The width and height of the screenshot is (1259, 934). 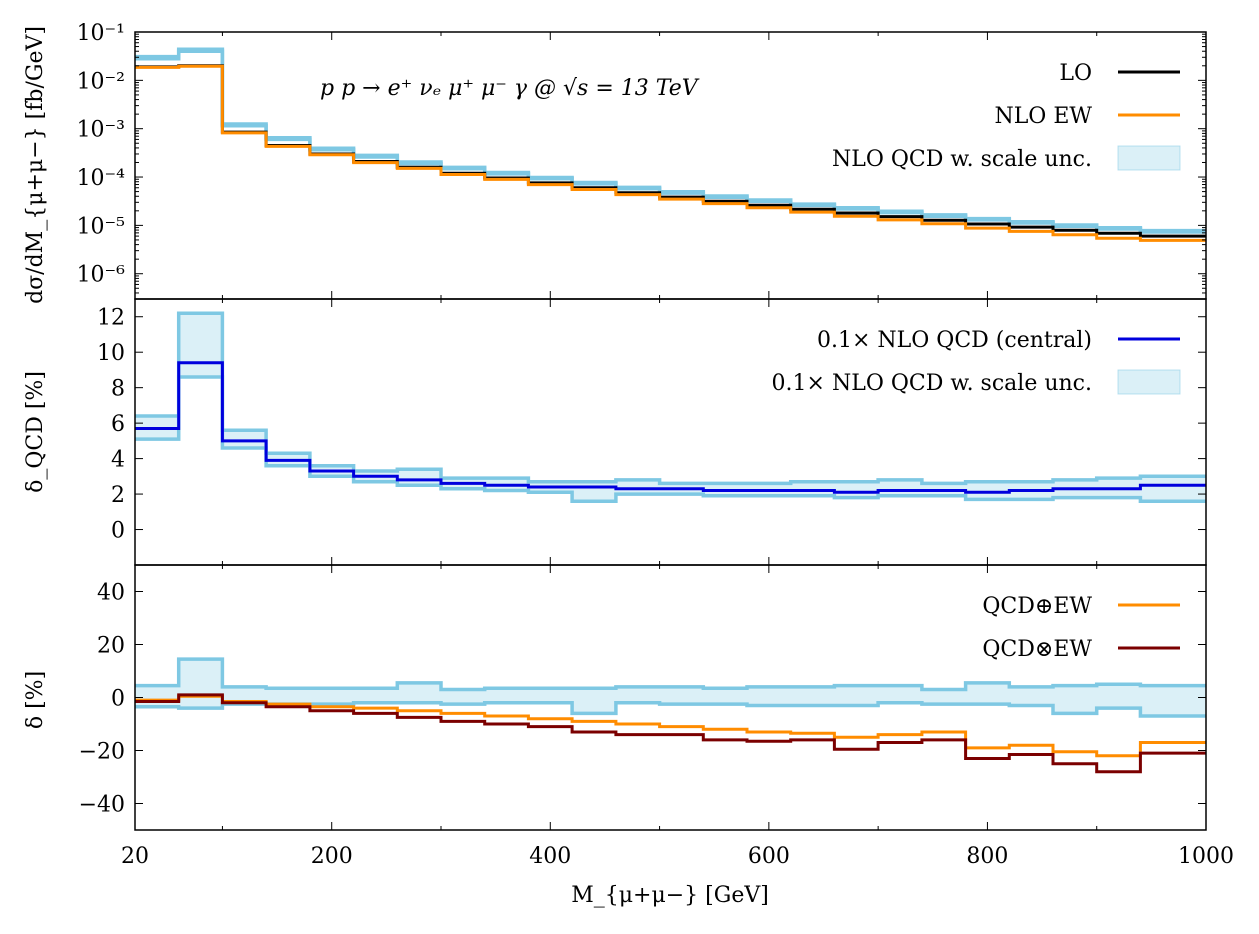 I want to click on y-tick-label-1: 0, so click(x=118, y=531).